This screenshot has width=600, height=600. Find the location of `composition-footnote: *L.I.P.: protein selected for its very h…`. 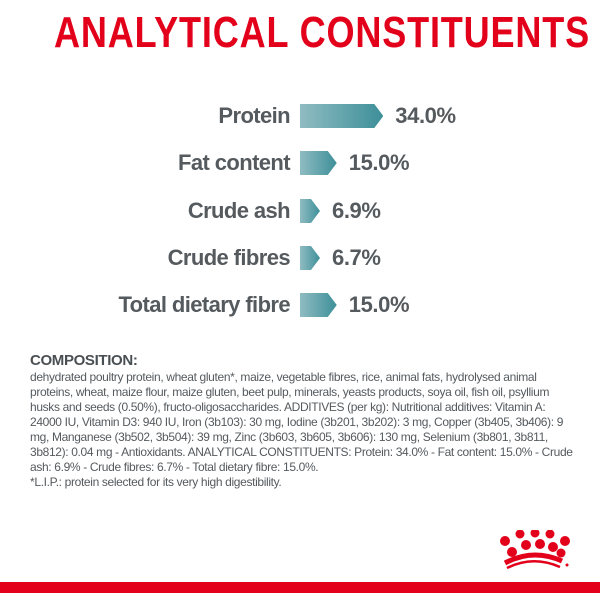

composition-footnote: *L.I.P.: protein selected for its very h… is located at coordinates (156, 482).